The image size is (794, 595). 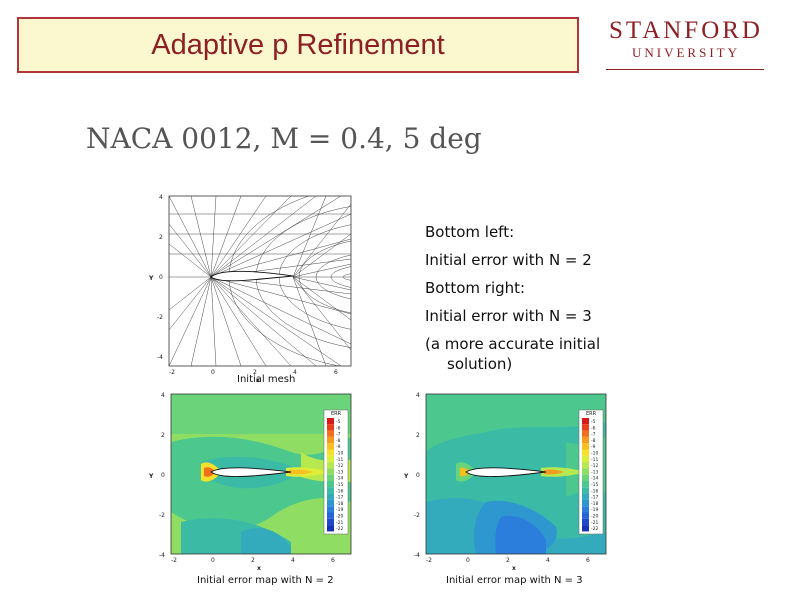 I want to click on mesh-figure: 4 2 0 -2 -4 -2 0 2 4 6 x Y, so click(x=247, y=286).